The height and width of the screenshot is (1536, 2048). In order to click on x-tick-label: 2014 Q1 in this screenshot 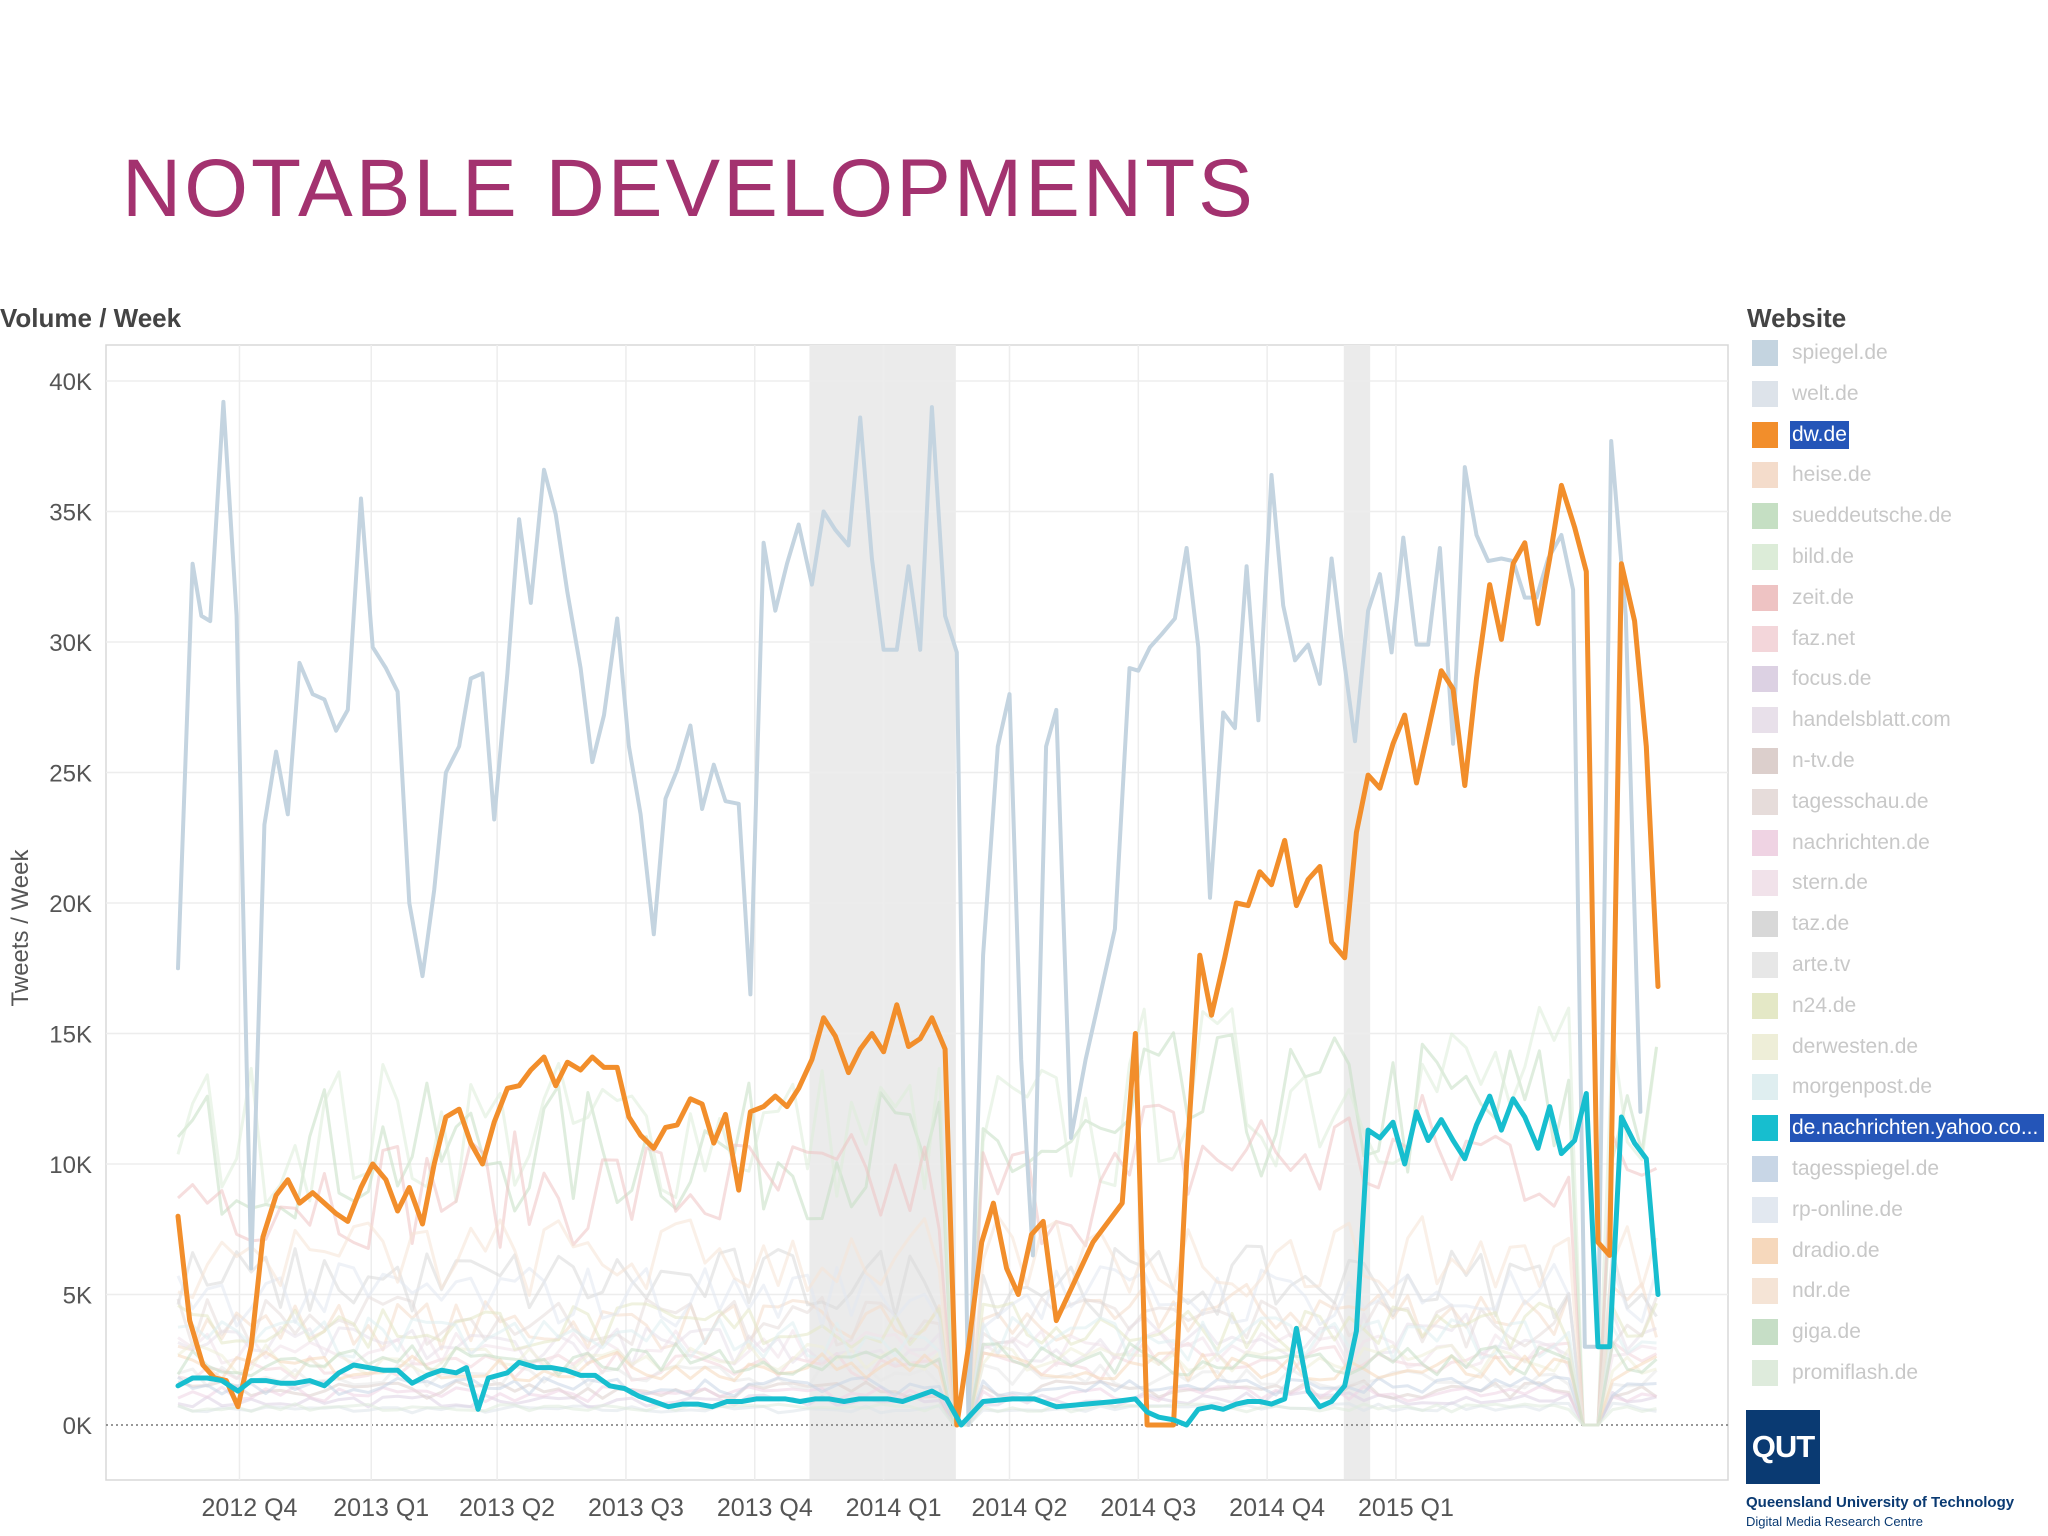, I will do `click(894, 1508)`.